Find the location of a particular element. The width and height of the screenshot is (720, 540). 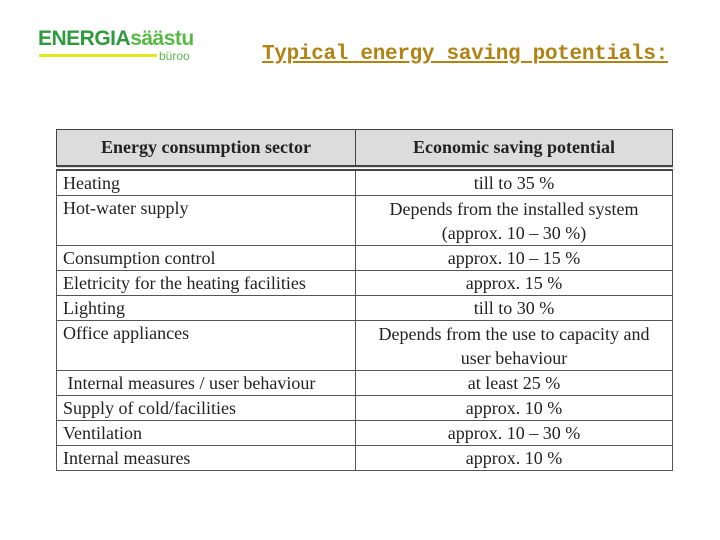

saving-cell: approx. 10 – 30 % is located at coordinates (514, 433).